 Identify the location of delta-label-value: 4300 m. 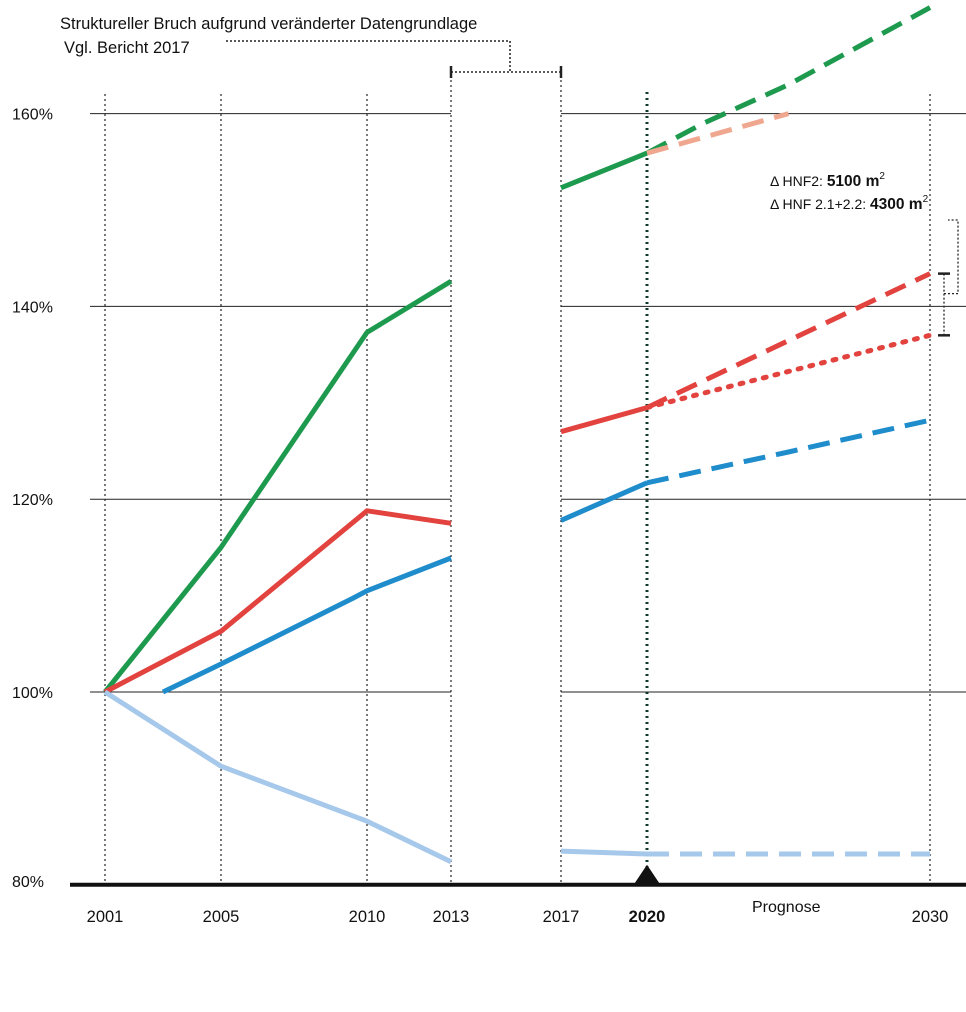
(896, 204).